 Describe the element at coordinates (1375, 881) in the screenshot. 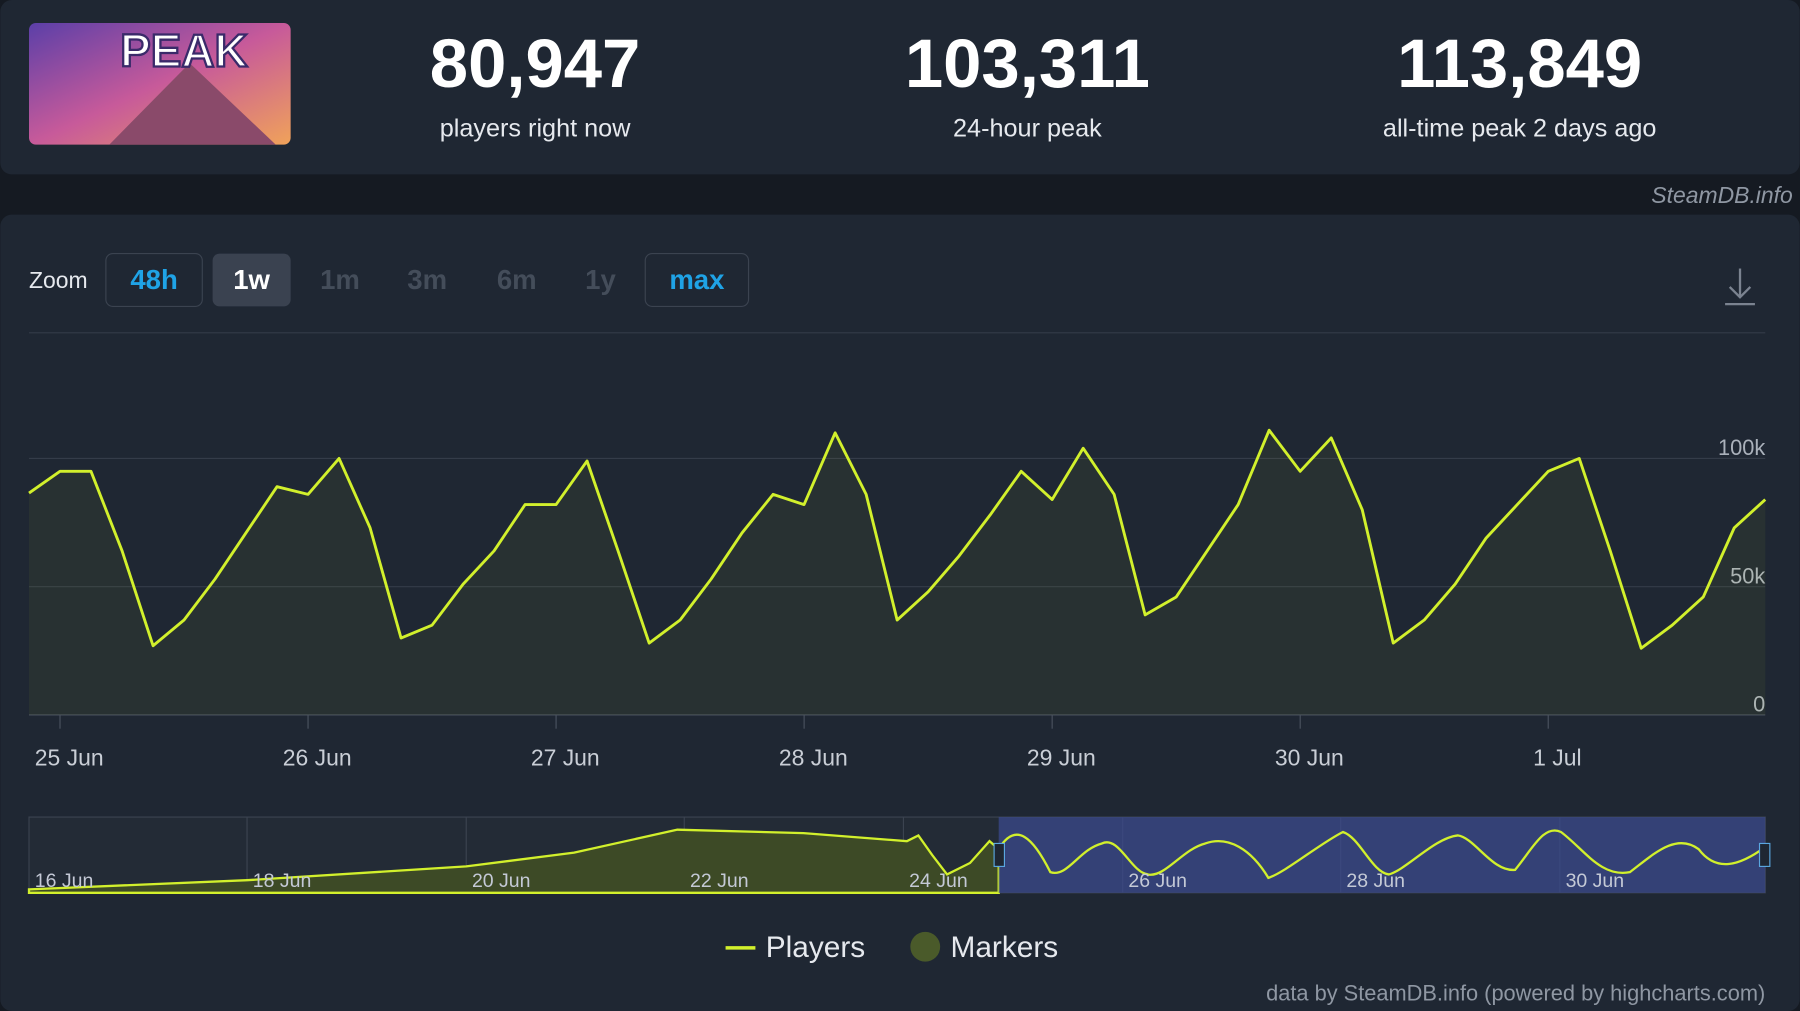

I see `navigator-label: 28 Jun` at that location.